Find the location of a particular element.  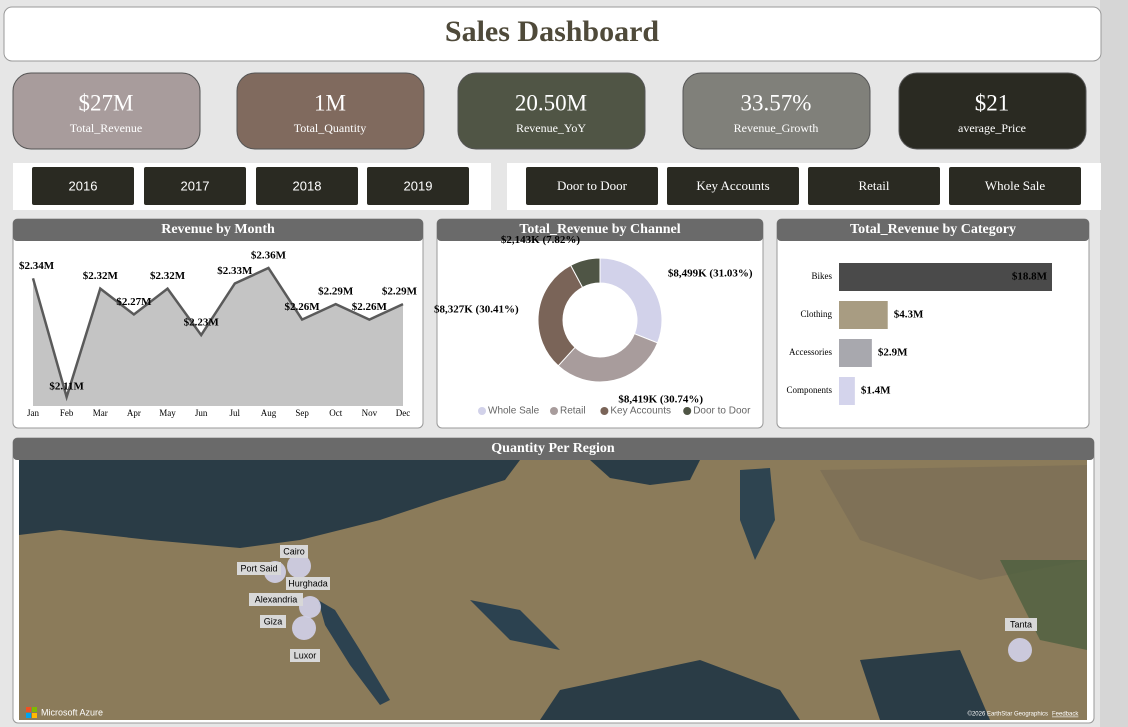

x-tick-label: Apr is located at coordinates (134, 413).